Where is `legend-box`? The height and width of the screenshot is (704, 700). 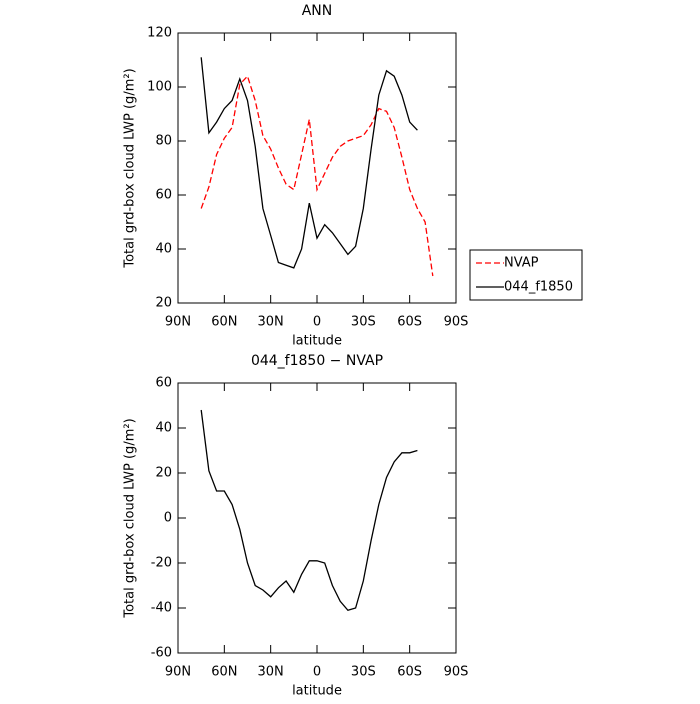 legend-box is located at coordinates (526, 275).